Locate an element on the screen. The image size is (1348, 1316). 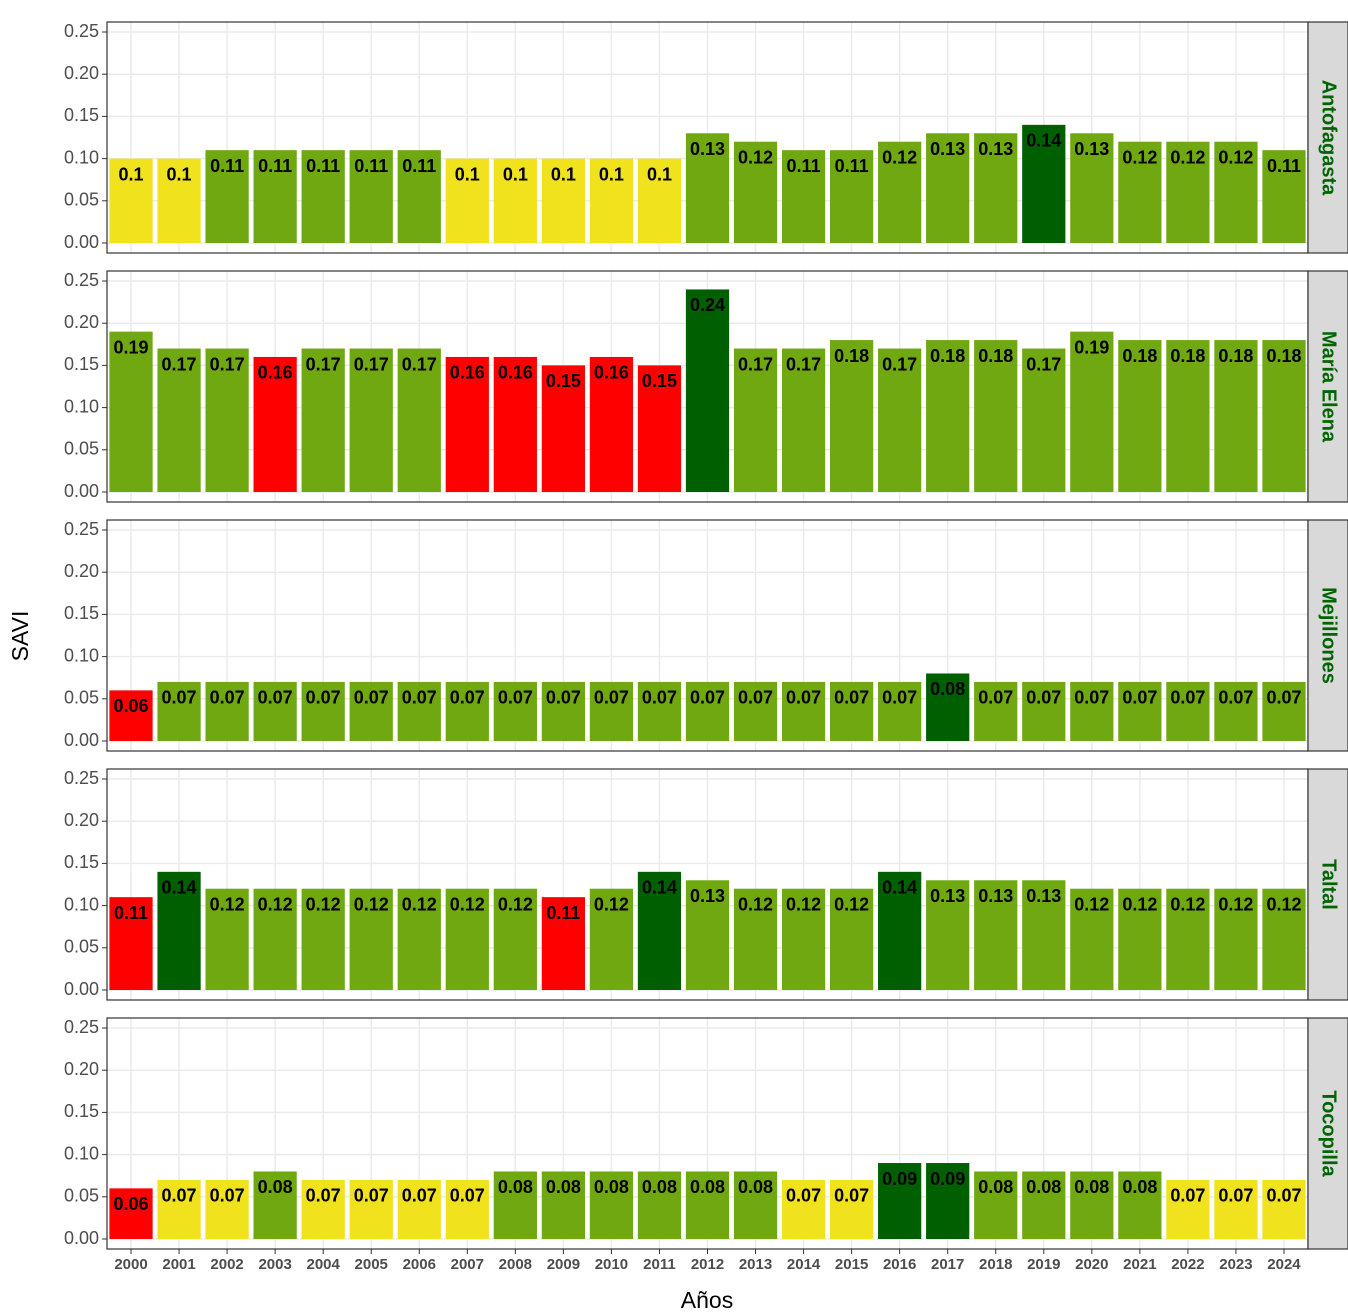
y-tick-label: 0.15 is located at coordinates (81, 364).